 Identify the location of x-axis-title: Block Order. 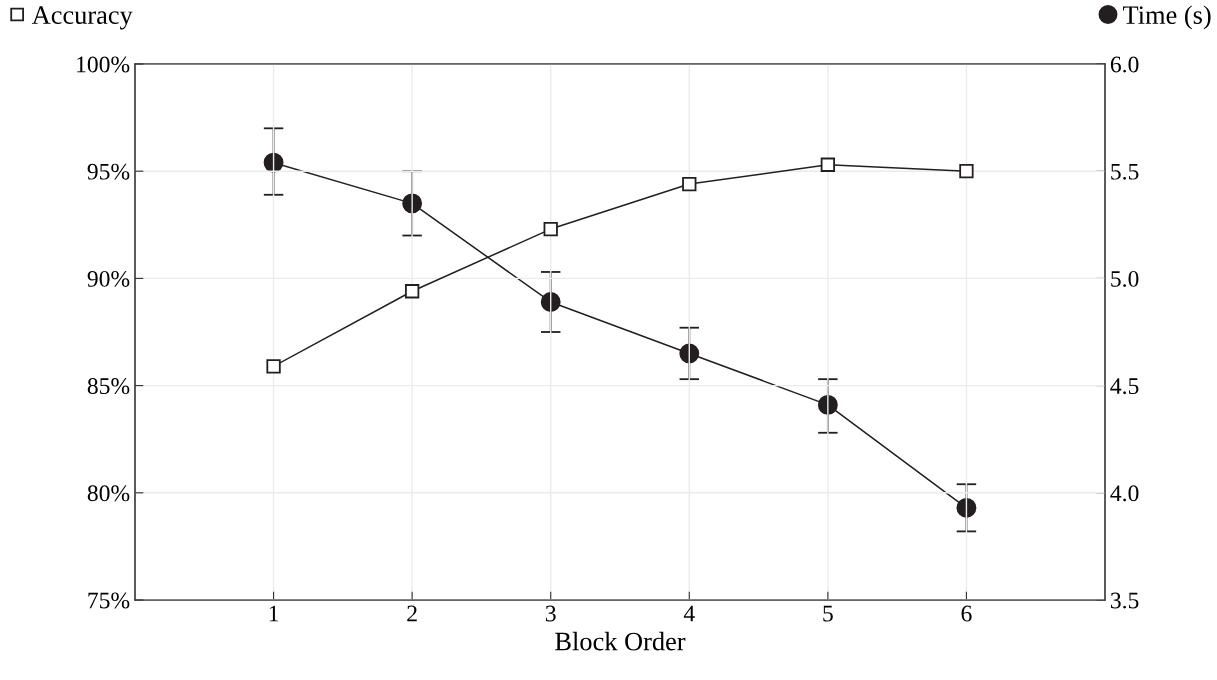
(620, 641).